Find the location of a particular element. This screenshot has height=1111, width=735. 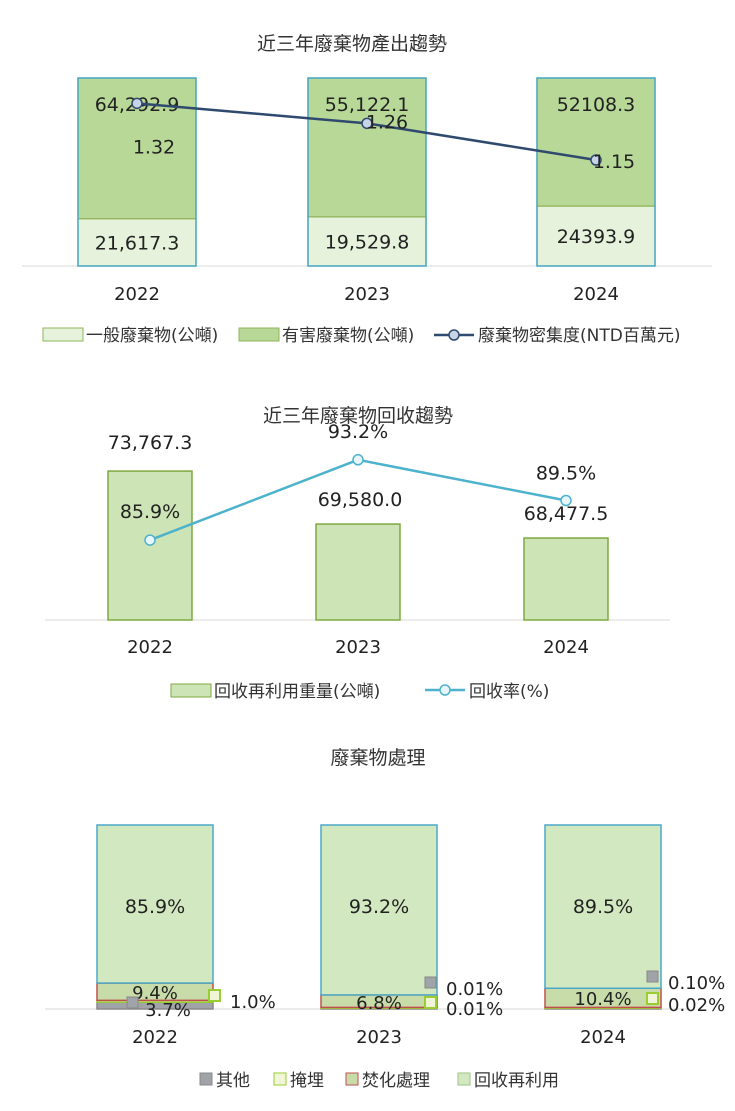

bar-outline-2024 is located at coordinates (596, 172).